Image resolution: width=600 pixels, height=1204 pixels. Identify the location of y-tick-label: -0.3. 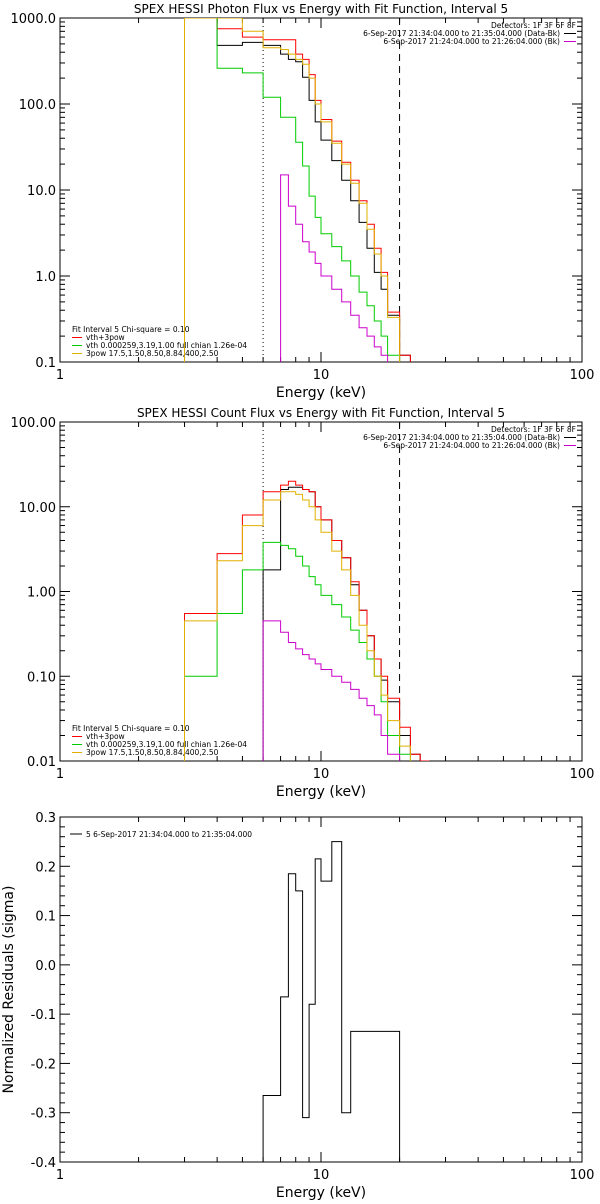
(43, 1114).